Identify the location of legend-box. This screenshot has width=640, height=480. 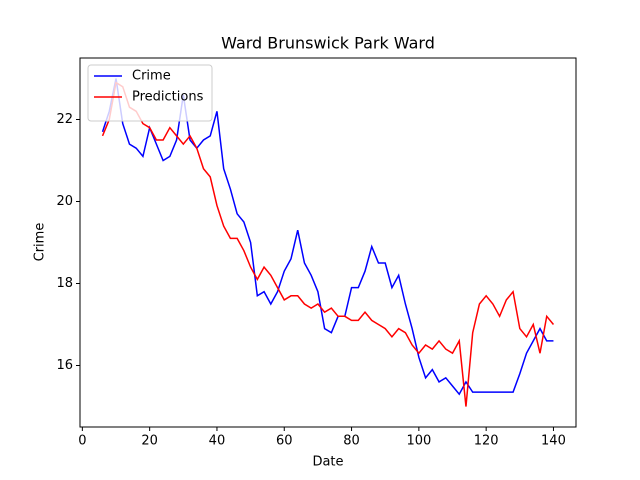
(150, 93).